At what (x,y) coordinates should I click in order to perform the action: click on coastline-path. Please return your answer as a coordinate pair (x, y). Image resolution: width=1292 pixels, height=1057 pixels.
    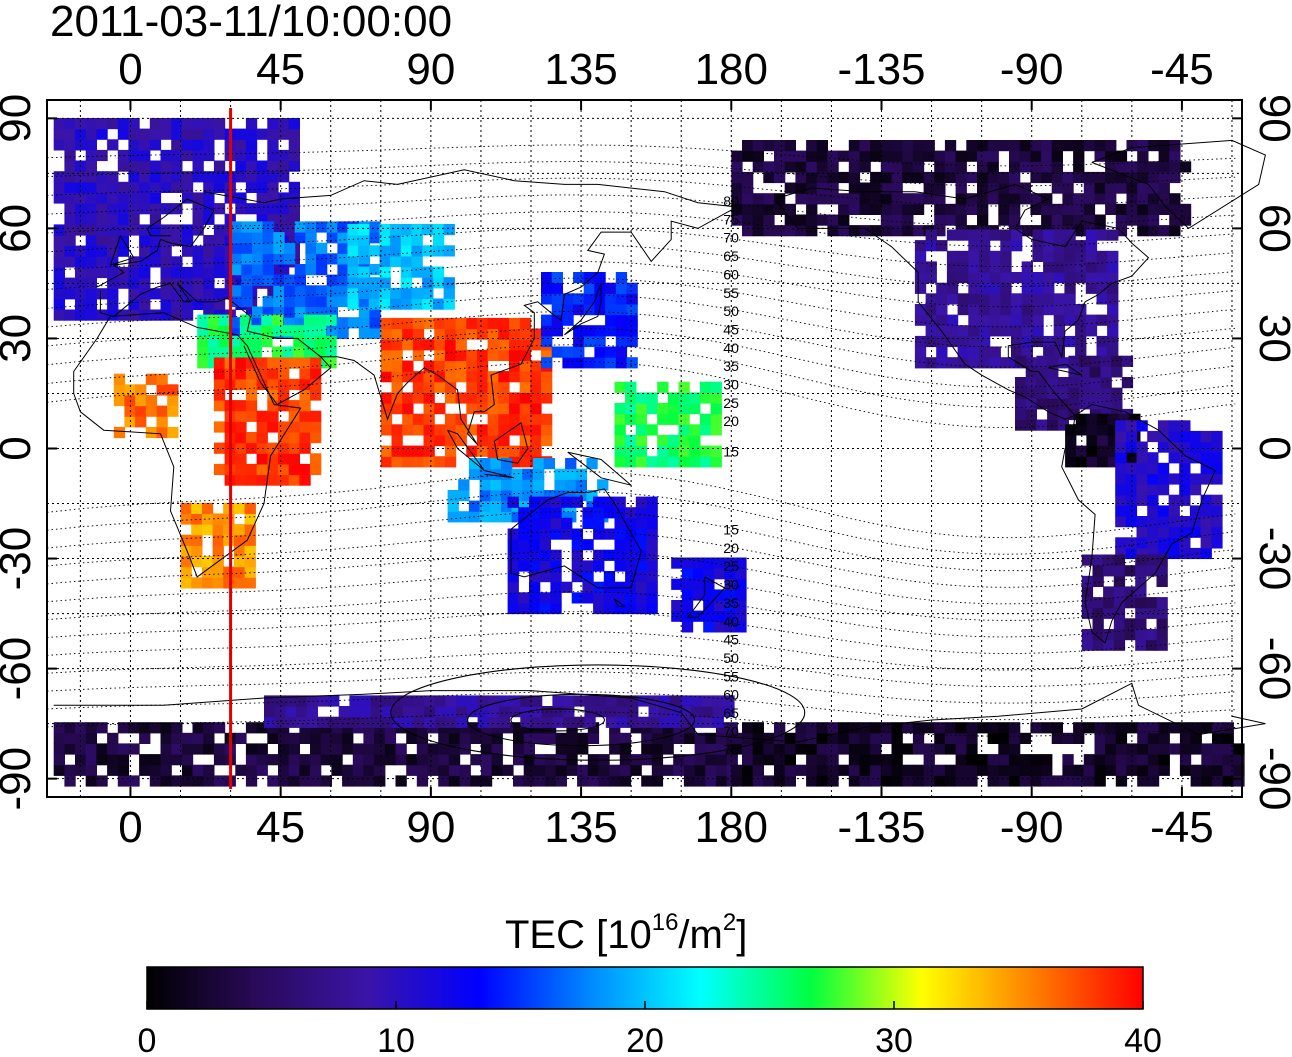
    Looking at the image, I should click on (467, 188).